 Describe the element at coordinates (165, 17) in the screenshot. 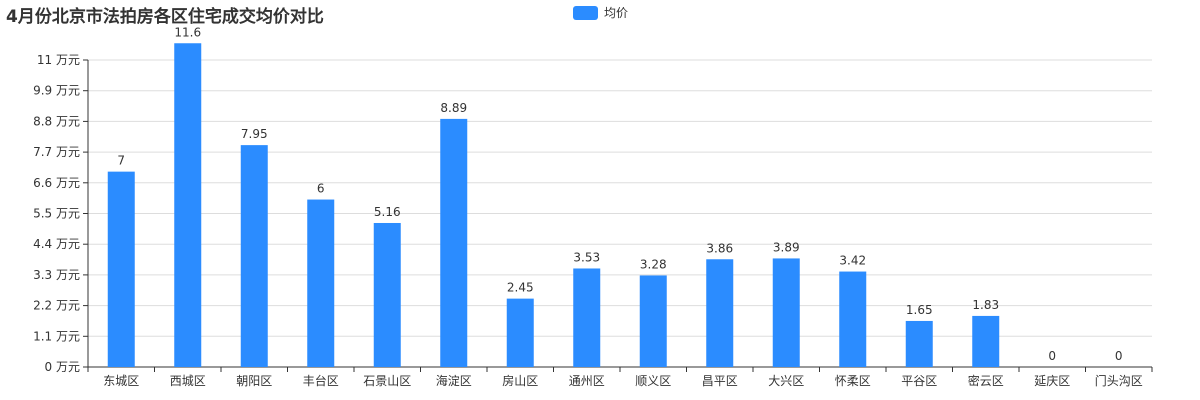

I see `chart-title: 4月份北京市法拍房各区住宅成交均价对比` at that location.